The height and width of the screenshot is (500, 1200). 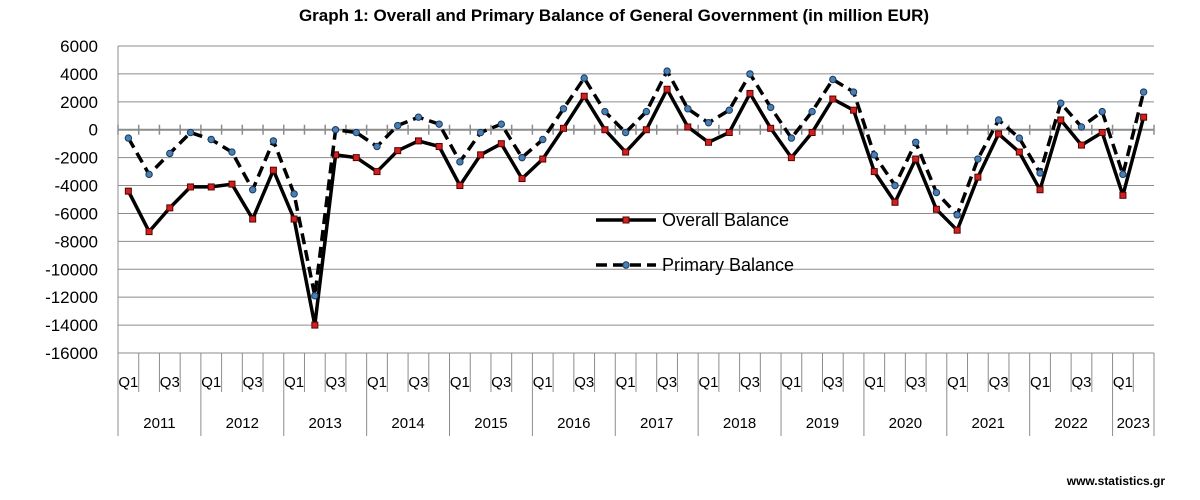 I want to click on y-tick-label: -16000, so click(x=71, y=353).